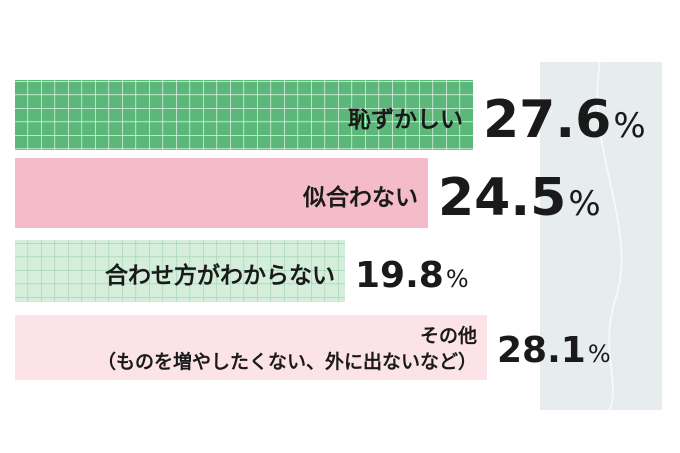 The width and height of the screenshot is (680, 453). What do you see at coordinates (584, 204) in the screenshot?
I see `unit-label-2: %` at bounding box center [584, 204].